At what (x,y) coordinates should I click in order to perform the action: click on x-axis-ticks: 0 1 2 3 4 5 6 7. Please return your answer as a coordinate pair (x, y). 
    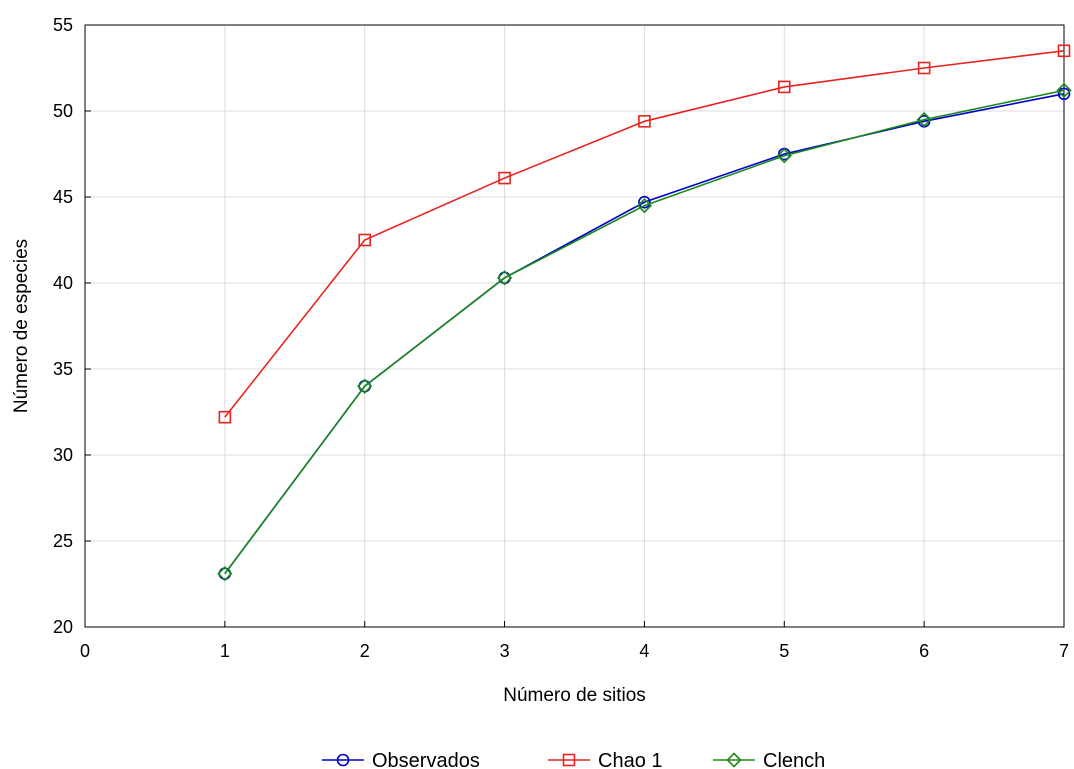
    Looking at the image, I should click on (574, 641).